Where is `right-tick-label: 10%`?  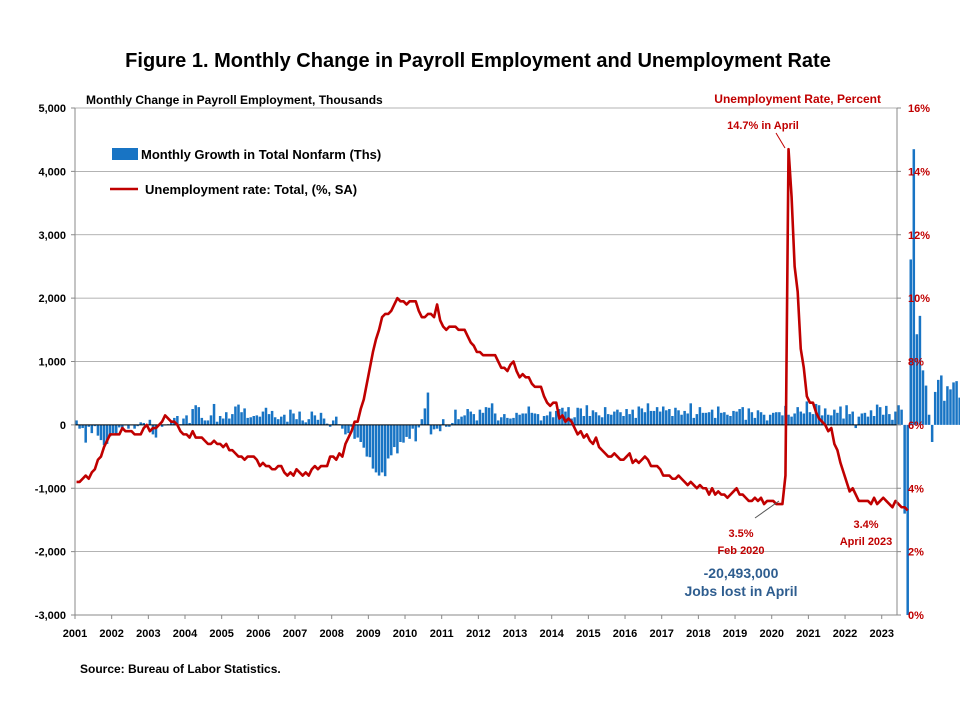 right-tick-label: 10% is located at coordinates (919, 299).